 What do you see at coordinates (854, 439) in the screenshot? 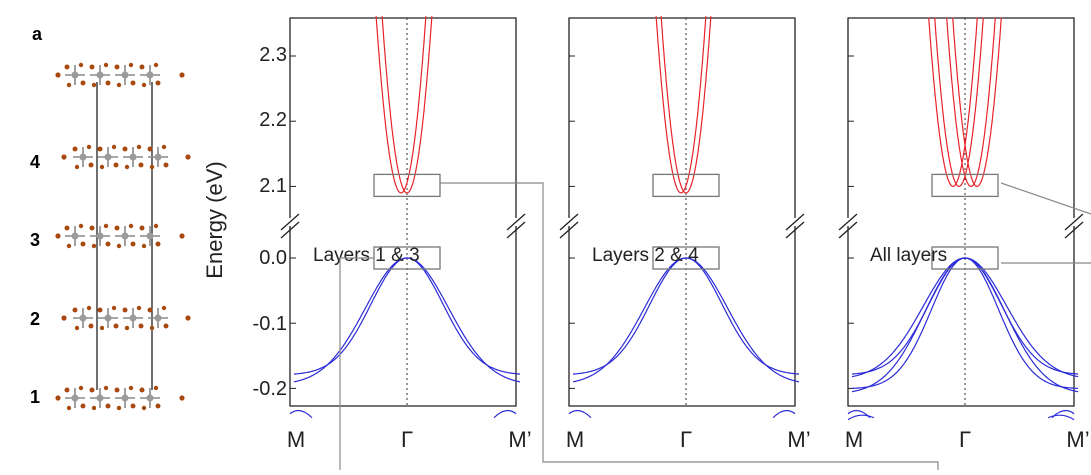
I see `x-tick-M-panel-3: M` at bounding box center [854, 439].